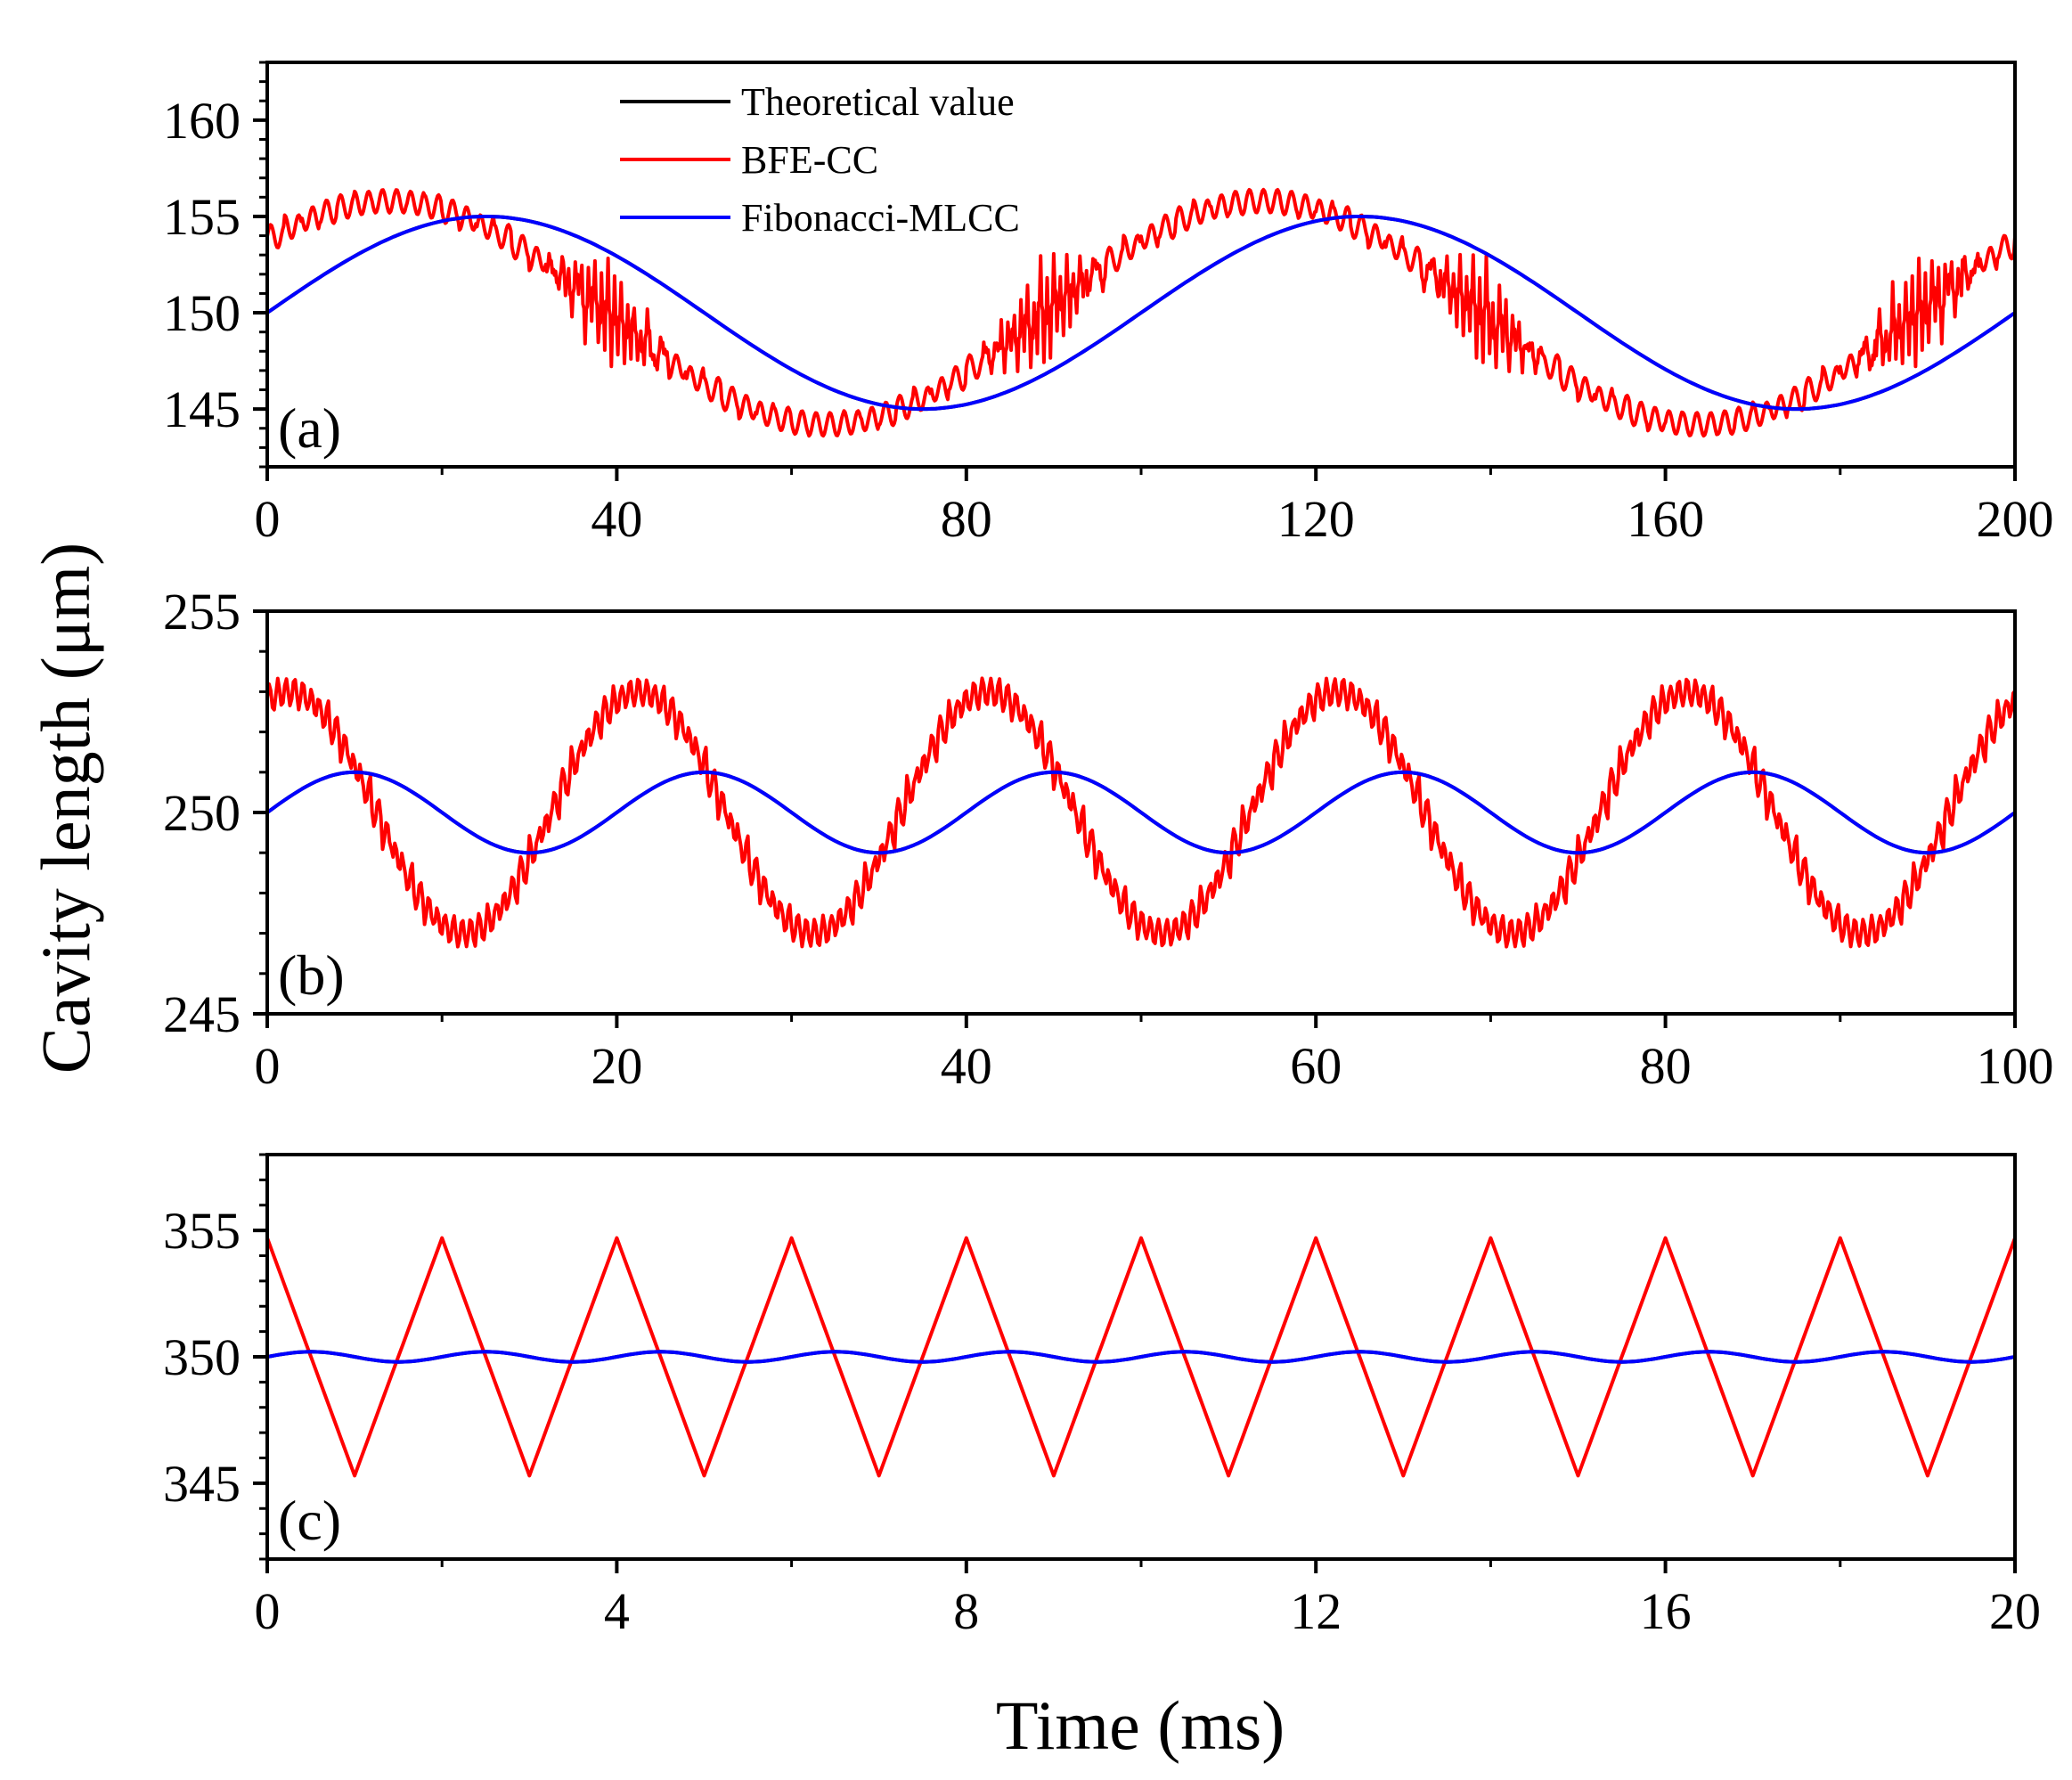 Image resolution: width=2072 pixels, height=1780 pixels. What do you see at coordinates (202, 217) in the screenshot?
I see `y-tick-label: 155` at bounding box center [202, 217].